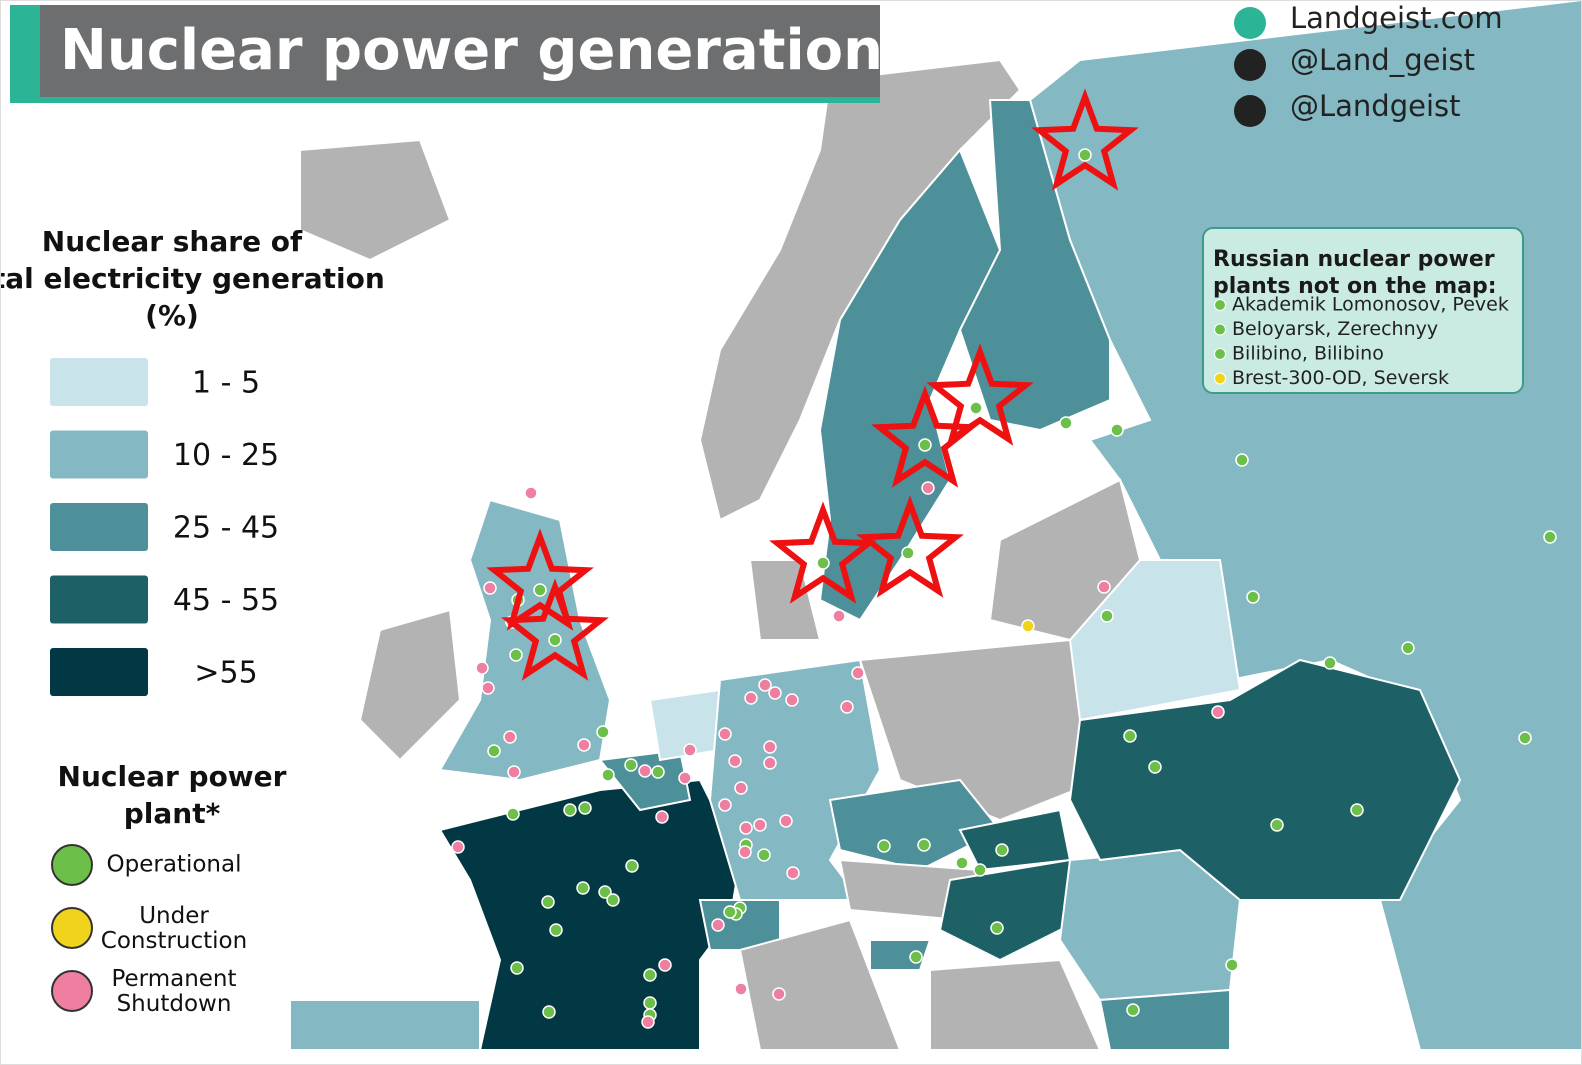 The width and height of the screenshot is (1582, 1065). Describe the element at coordinates (385, 1025) in the screenshot. I see `spain` at that location.